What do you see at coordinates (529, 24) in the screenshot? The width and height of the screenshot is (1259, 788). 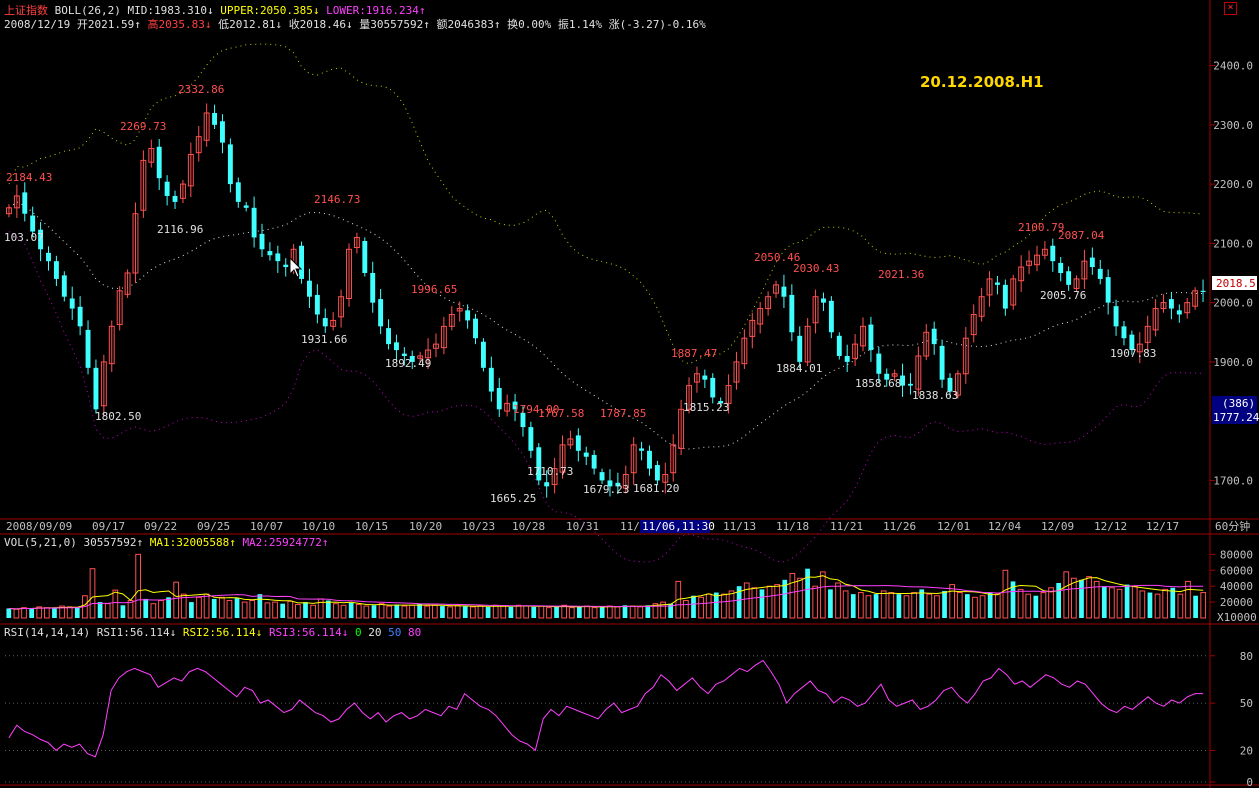 I see `bar-turnover: 换0.00%` at bounding box center [529, 24].